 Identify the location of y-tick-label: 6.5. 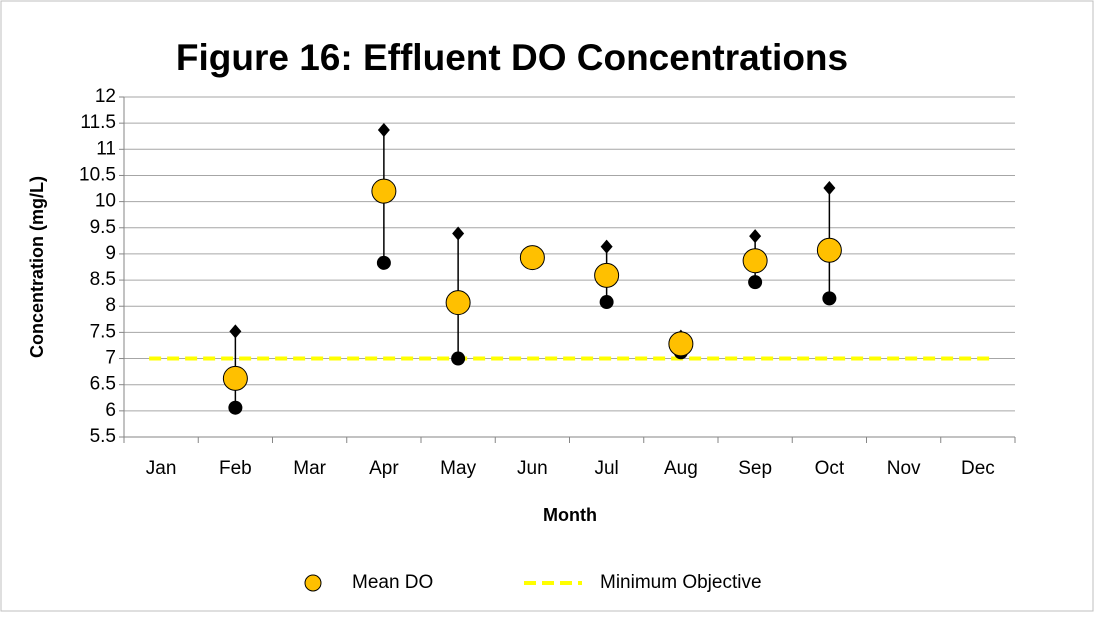
(103, 384).